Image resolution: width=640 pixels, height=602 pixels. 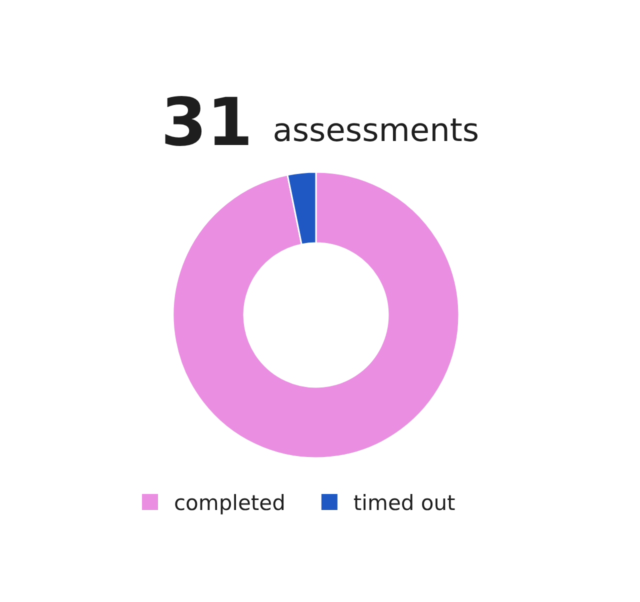 What do you see at coordinates (404, 503) in the screenshot?
I see `legend-label: timed out` at bounding box center [404, 503].